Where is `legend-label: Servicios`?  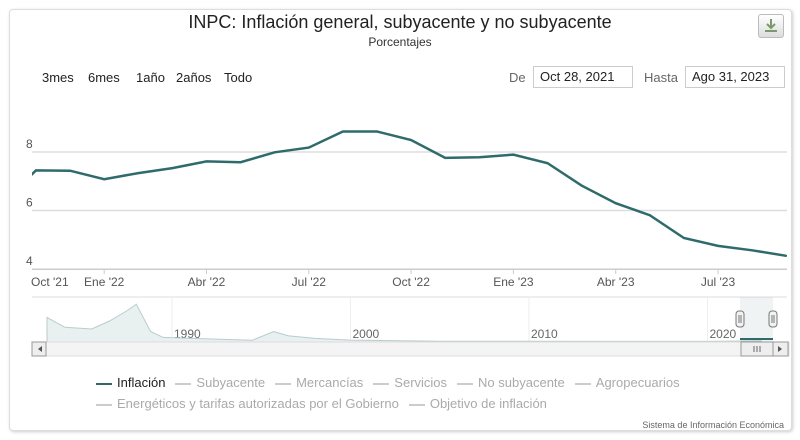 legend-label: Servicios is located at coordinates (421, 382).